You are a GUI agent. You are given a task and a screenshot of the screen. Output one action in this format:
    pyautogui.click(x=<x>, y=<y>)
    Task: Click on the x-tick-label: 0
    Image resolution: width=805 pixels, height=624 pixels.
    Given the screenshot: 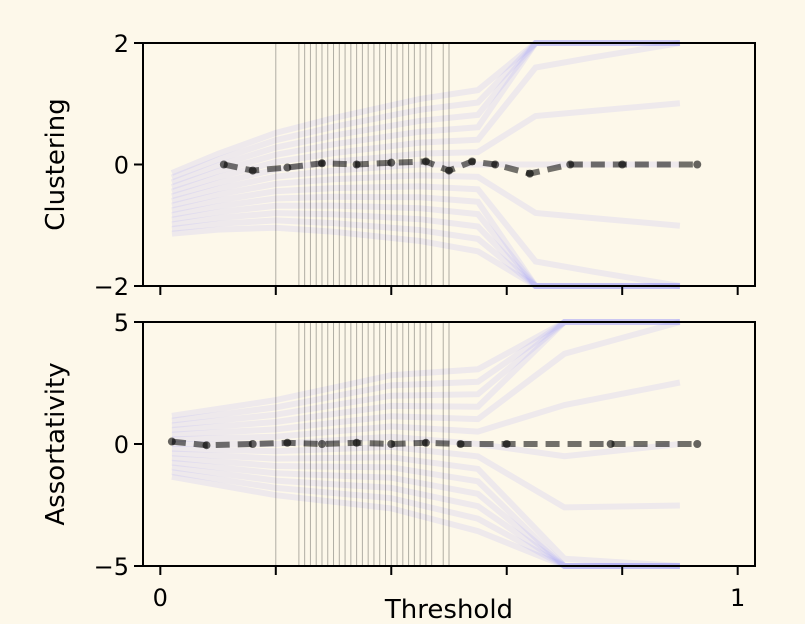 What is the action you would take?
    pyautogui.click(x=160, y=598)
    